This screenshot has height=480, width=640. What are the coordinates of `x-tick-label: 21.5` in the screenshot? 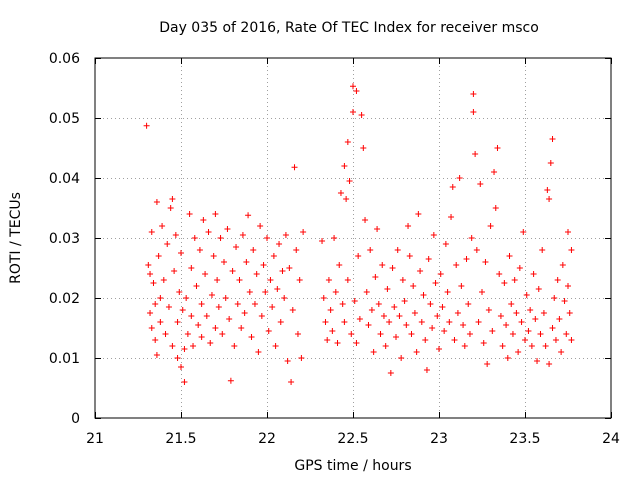 It's located at (180, 439).